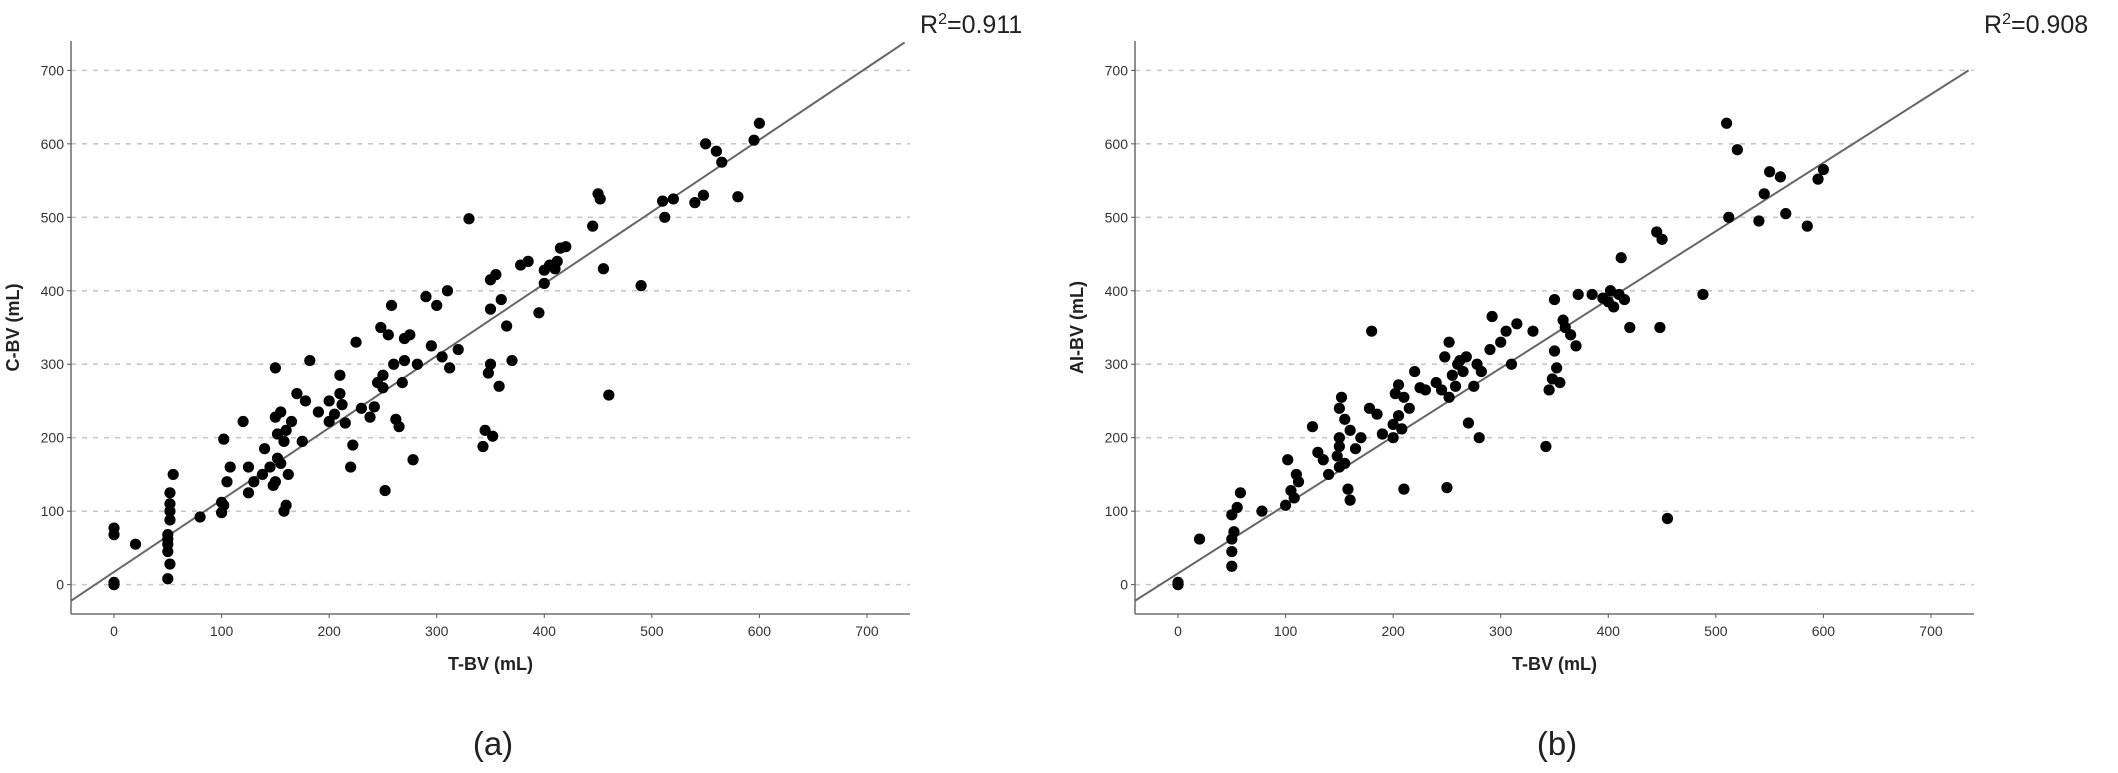 The image size is (2118, 773). I want to click on y-tick-label: 100, so click(1117, 511).